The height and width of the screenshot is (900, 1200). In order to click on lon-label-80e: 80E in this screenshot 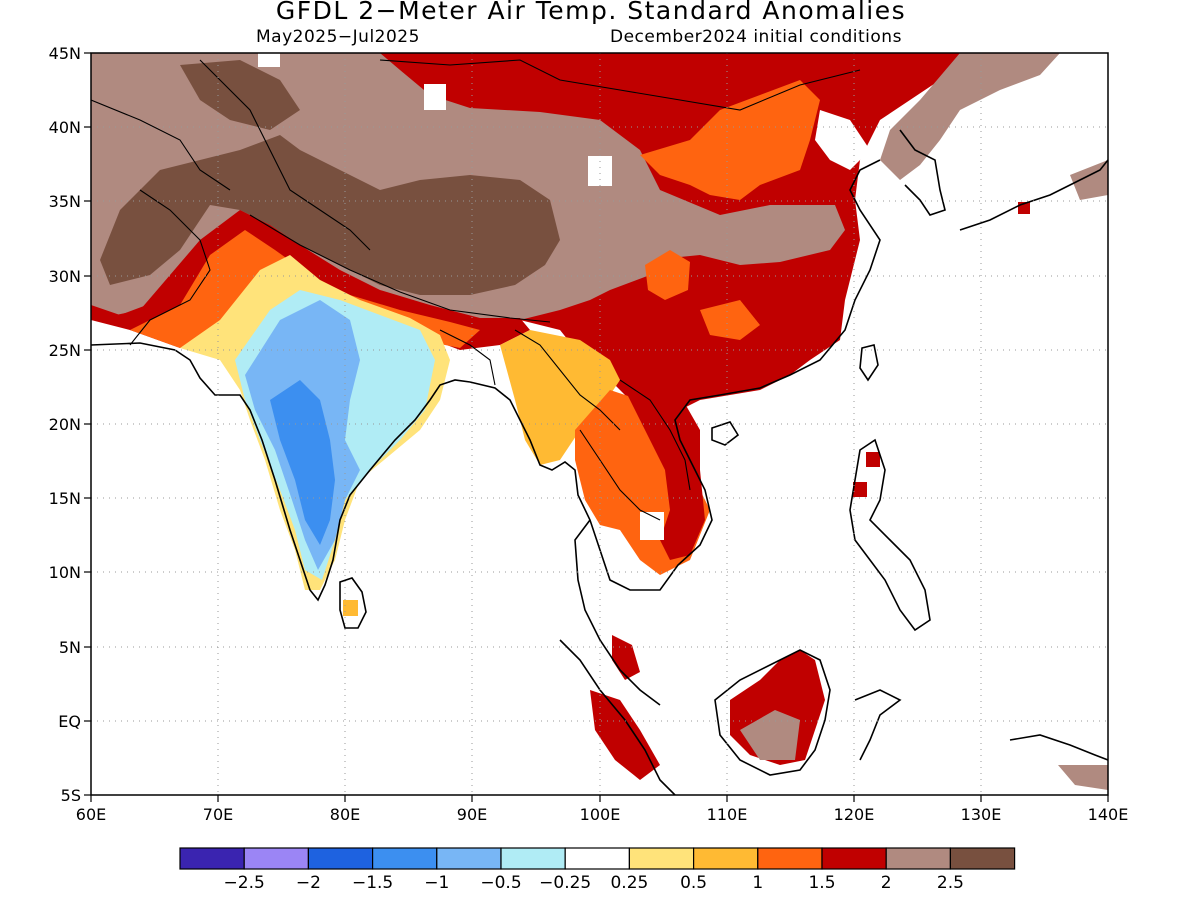, I will do `click(345, 814)`.